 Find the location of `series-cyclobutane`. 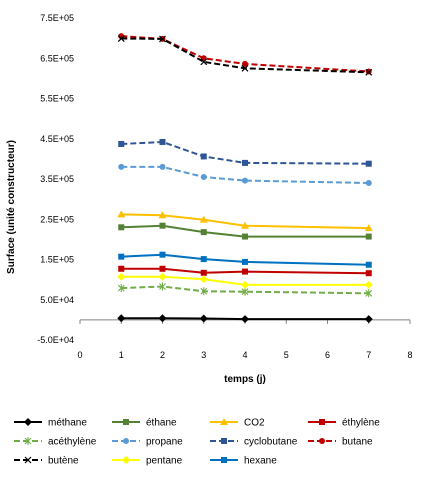

series-cyclobutane is located at coordinates (245, 152).